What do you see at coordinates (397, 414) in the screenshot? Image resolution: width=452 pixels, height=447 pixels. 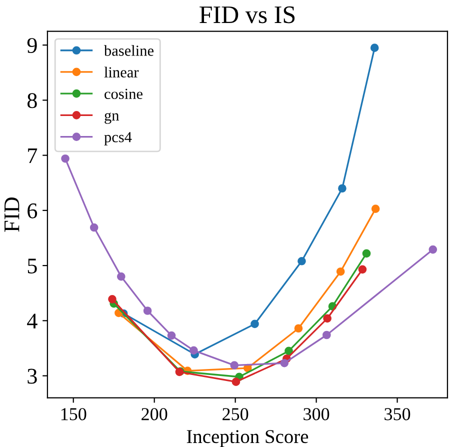 I see `x-tick-label: 350` at bounding box center [397, 414].